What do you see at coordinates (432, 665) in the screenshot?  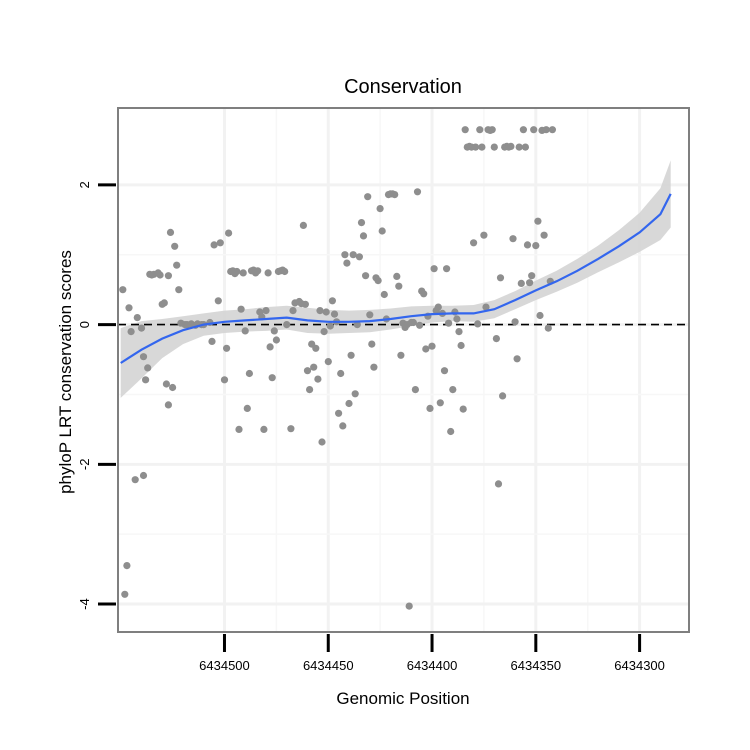 I see `x-tick-label: 6434400` at bounding box center [432, 665].